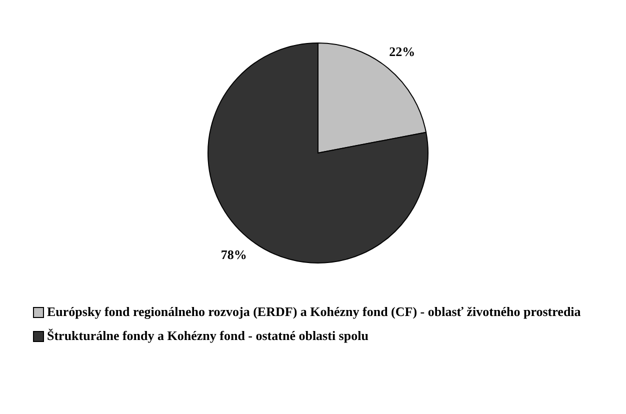  What do you see at coordinates (233, 254) in the screenshot?
I see `data-label: 78%` at bounding box center [233, 254].